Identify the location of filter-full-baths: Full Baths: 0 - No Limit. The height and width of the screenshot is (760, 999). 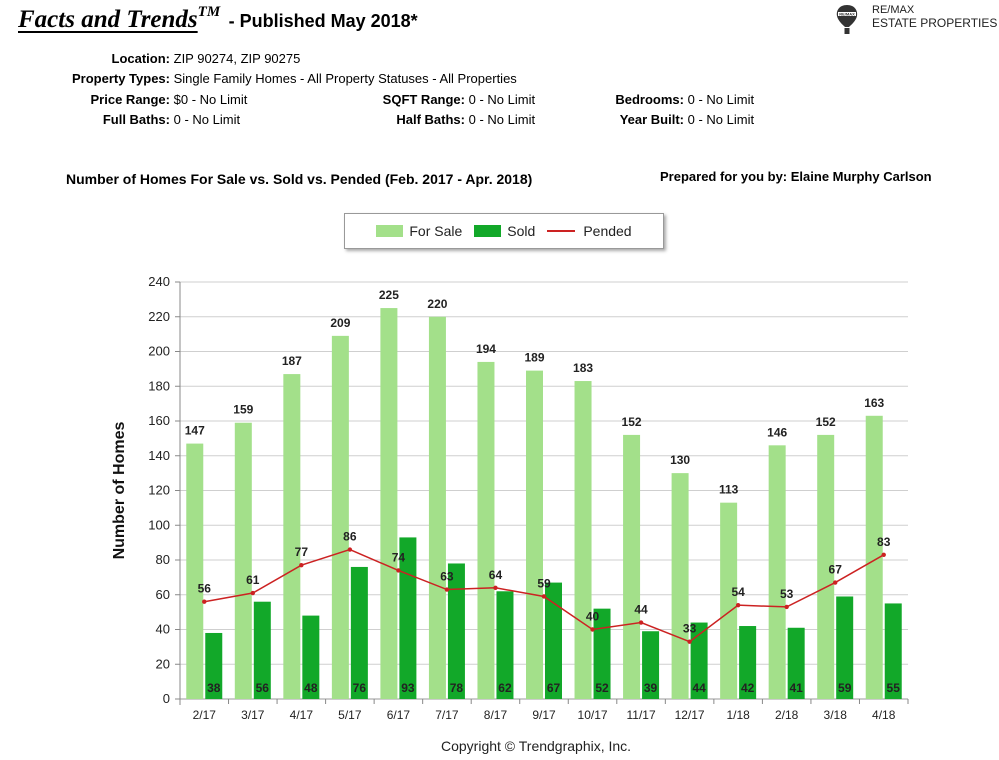
(153, 119).